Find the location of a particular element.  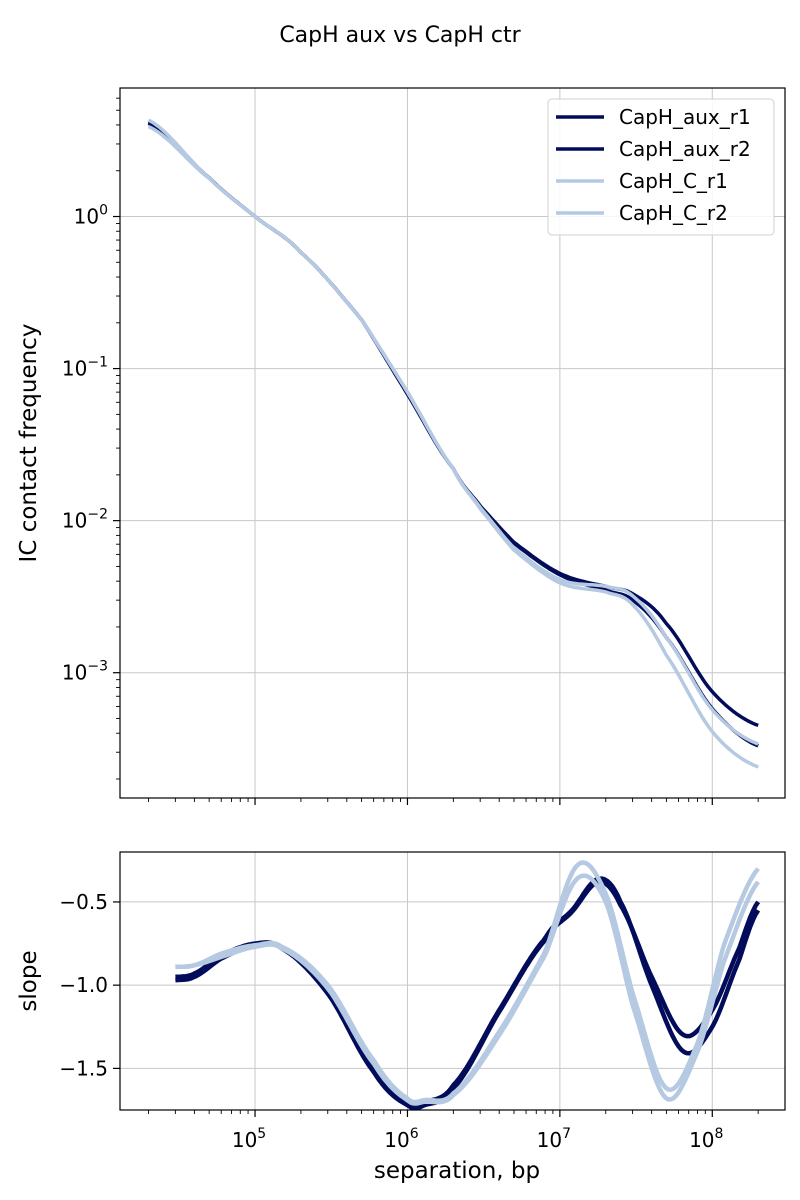

x-tick-label: 10⁸ is located at coordinates (706, 1139).